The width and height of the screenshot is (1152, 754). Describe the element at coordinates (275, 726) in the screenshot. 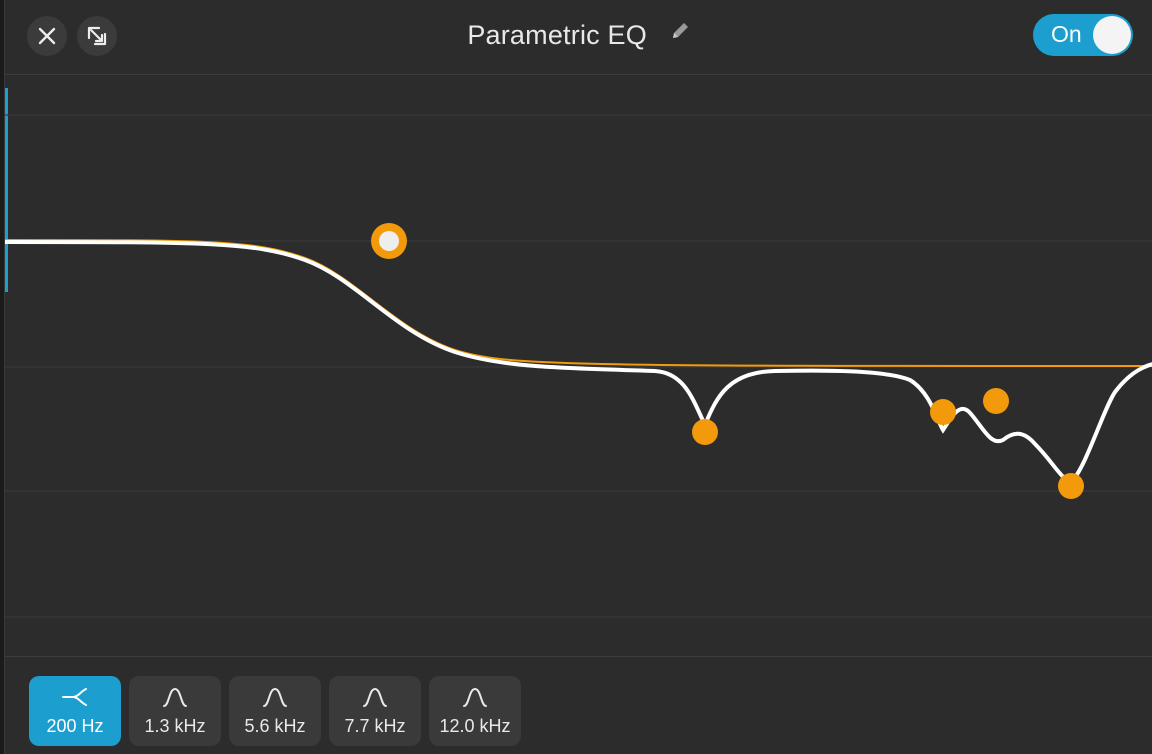

I see `band-label: 5.6 kHz` at that location.